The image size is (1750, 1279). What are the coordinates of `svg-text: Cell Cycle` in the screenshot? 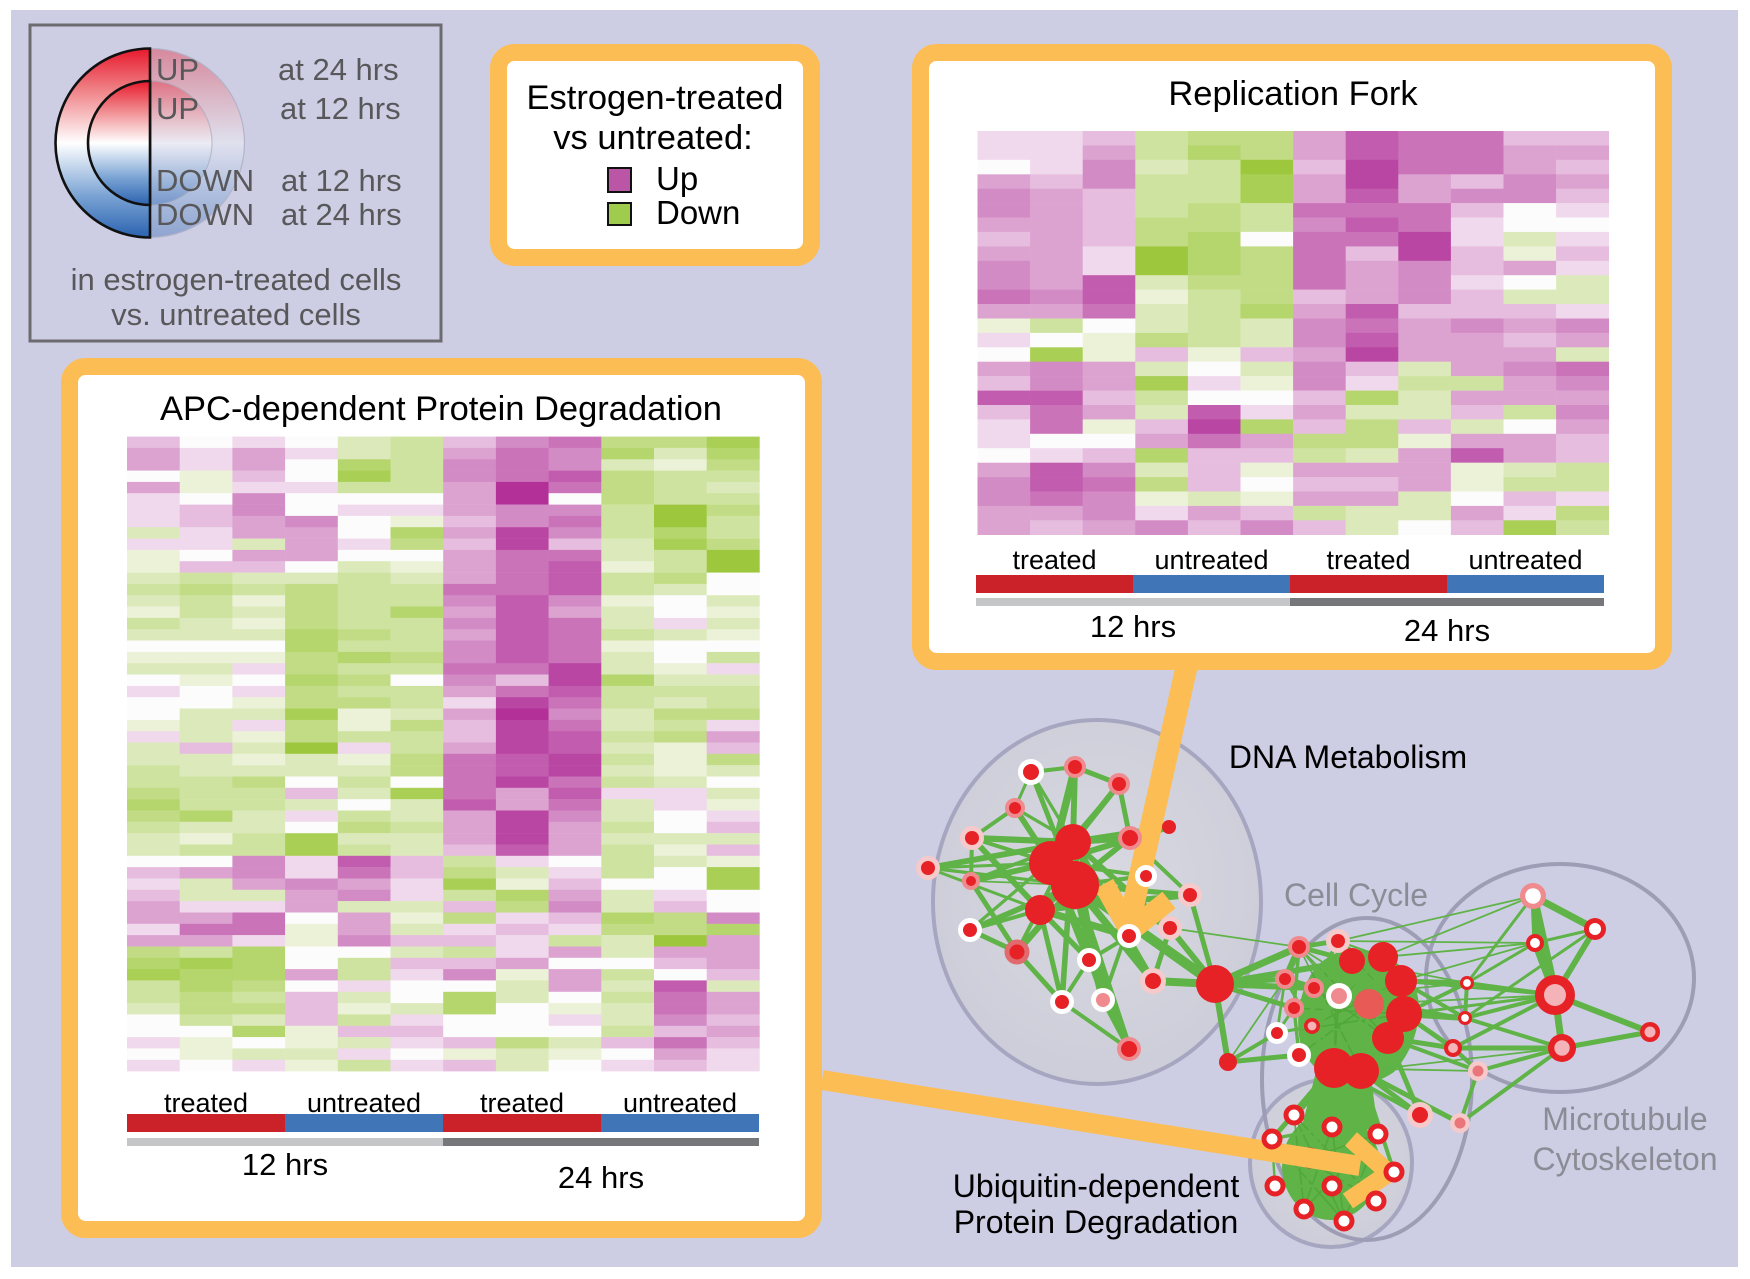 It's located at (1356, 895).